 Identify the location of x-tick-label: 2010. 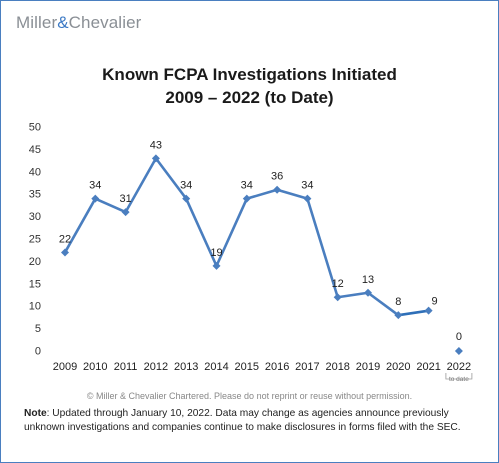
(95, 367).